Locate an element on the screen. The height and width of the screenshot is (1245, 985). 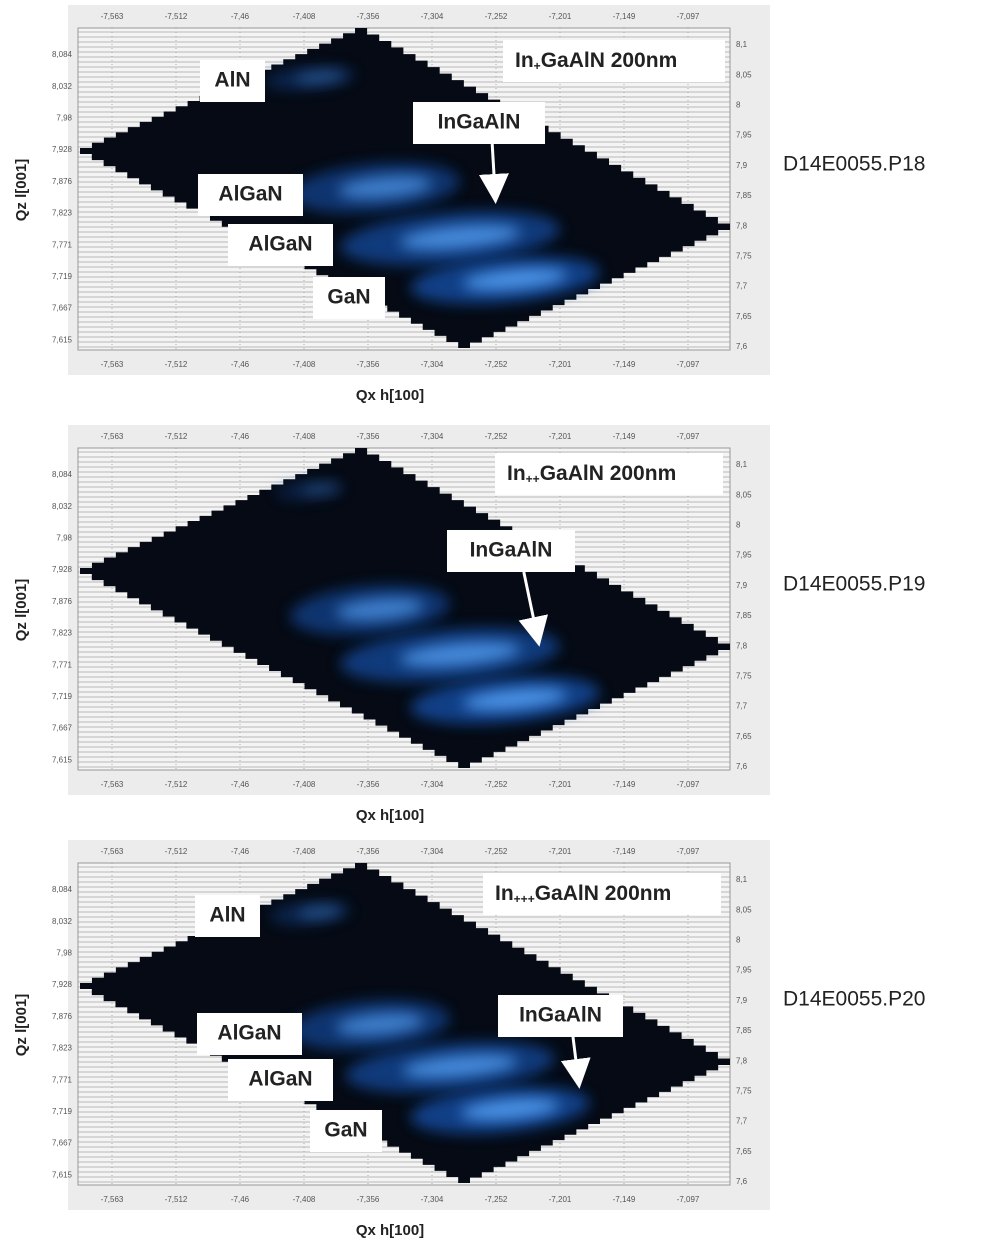
panel-title: In++GaAlN 200nm is located at coordinates (591, 474).